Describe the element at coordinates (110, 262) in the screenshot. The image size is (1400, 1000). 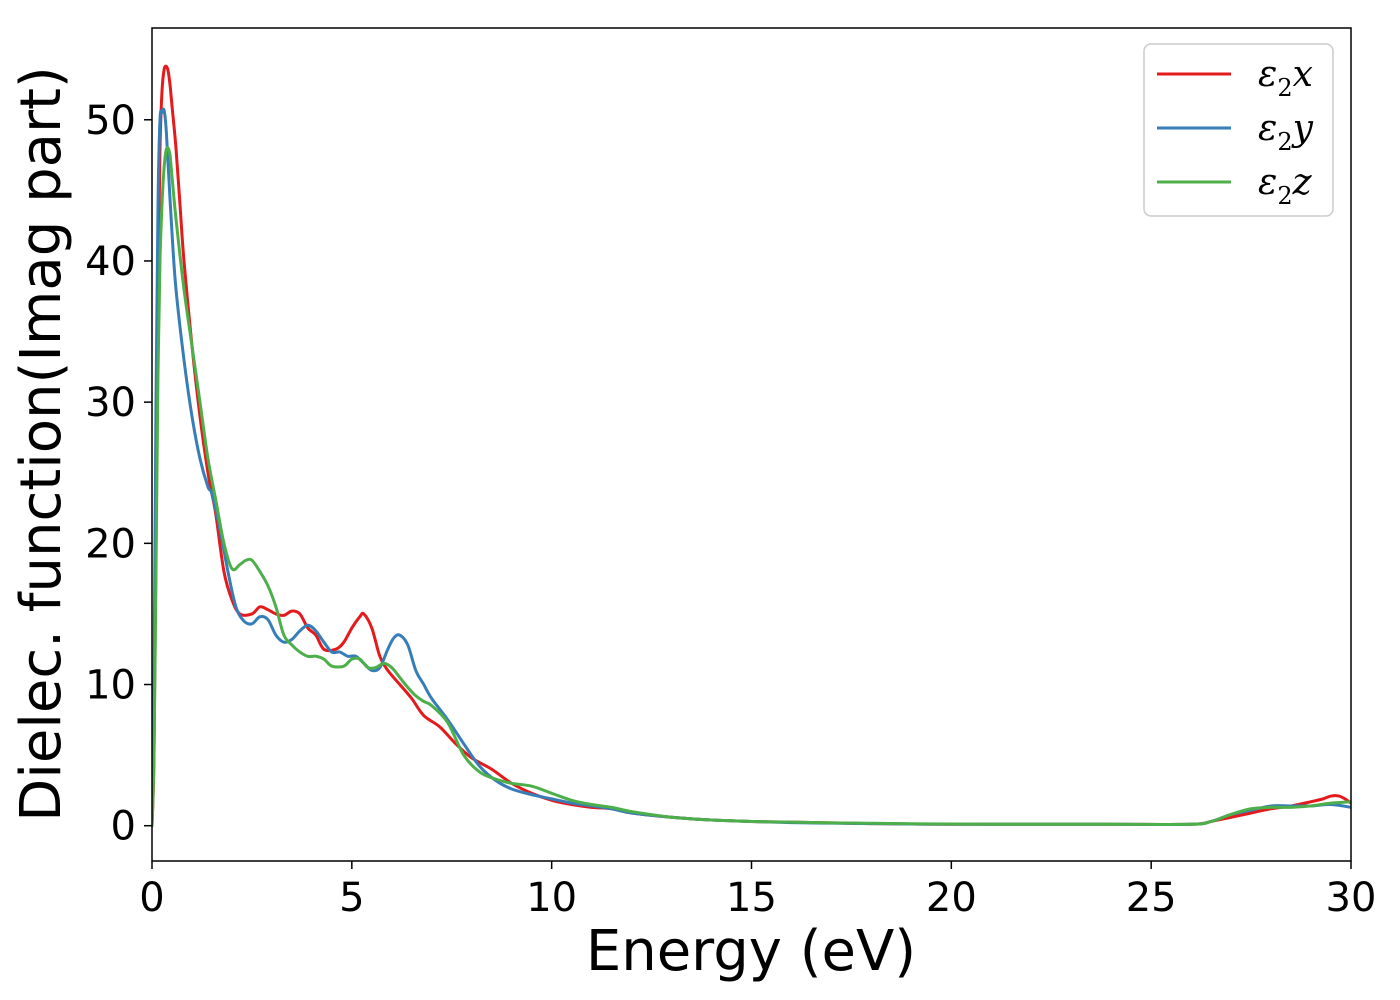
I see `y-tick-label-4: 40` at that location.